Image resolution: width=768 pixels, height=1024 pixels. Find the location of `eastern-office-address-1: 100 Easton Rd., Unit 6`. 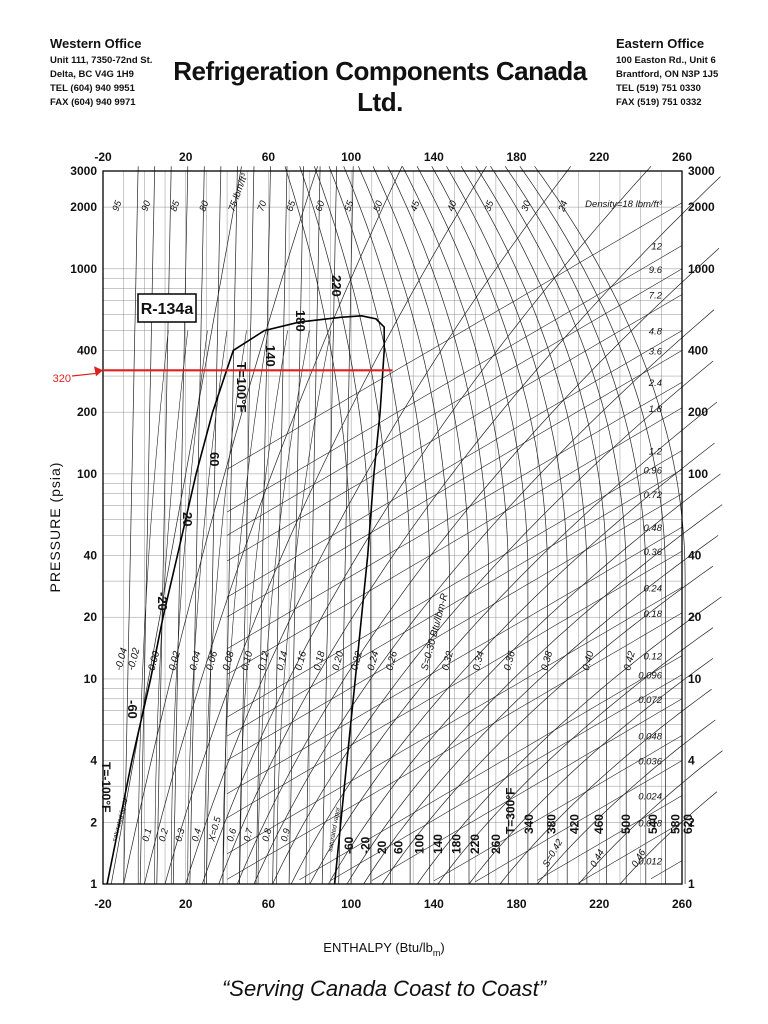

eastern-office-address-1: 100 Easton Rd., Unit 6 is located at coordinates (666, 60).